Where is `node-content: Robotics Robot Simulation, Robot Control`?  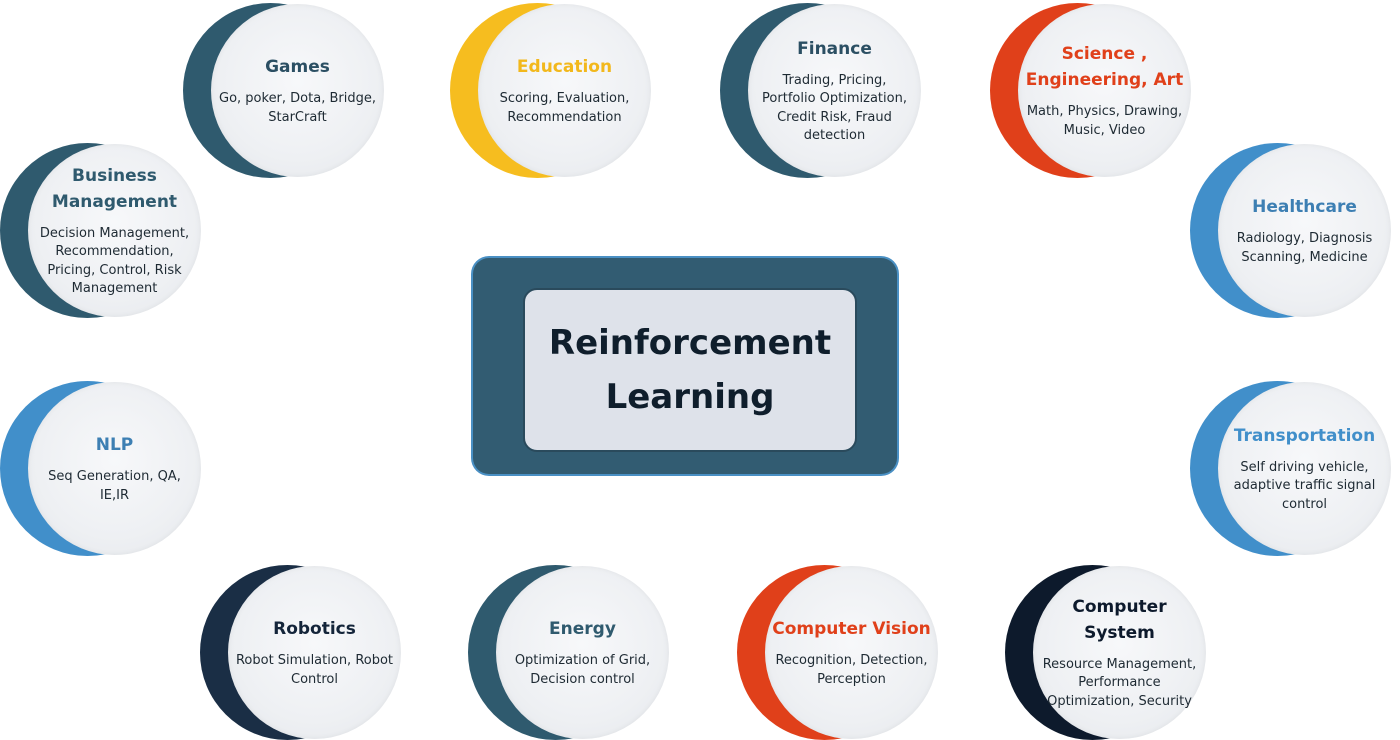 node-content: Robotics Robot Simulation, Robot Control is located at coordinates (314, 652).